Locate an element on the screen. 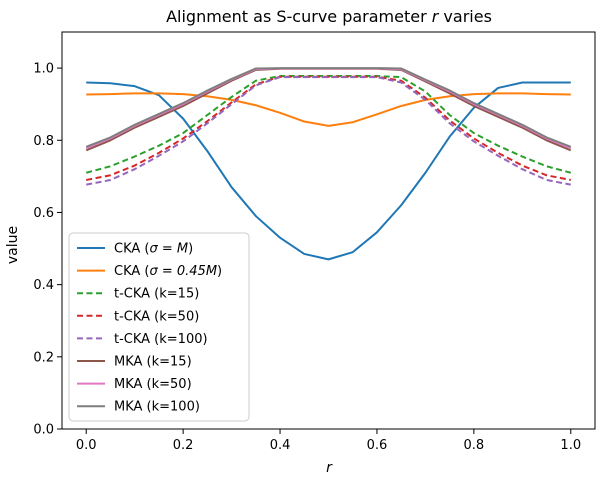  x-tick-label: 0.8 is located at coordinates (474, 445).